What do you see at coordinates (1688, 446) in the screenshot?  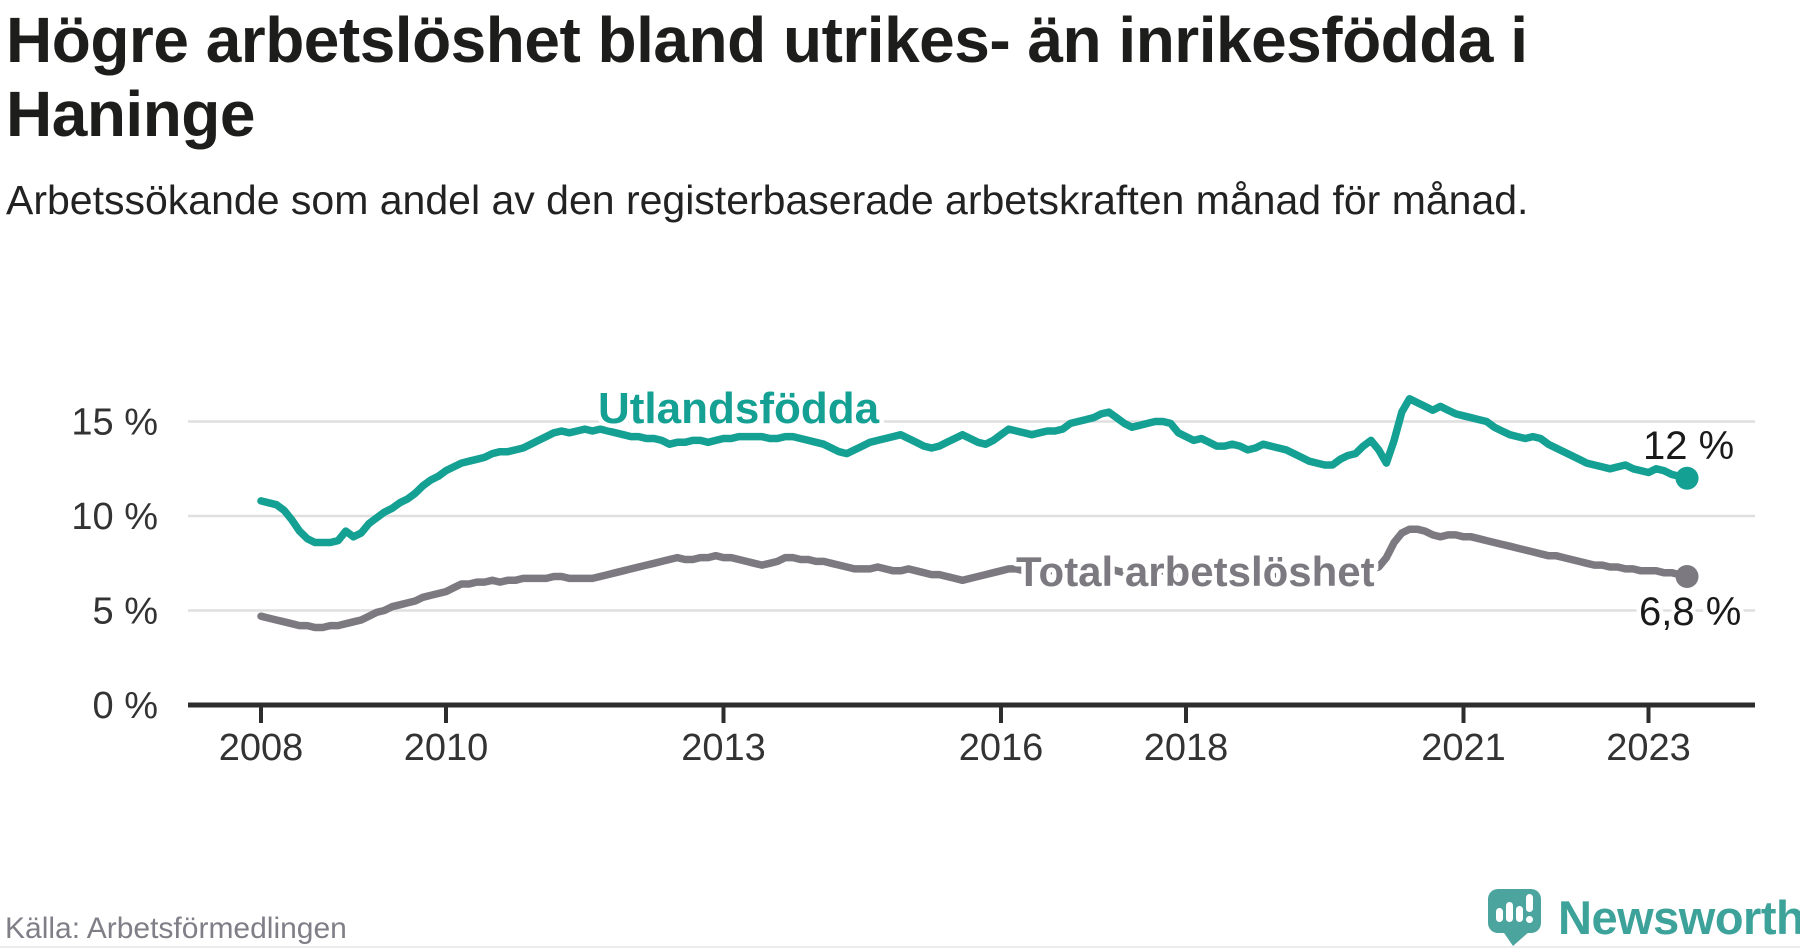 I see `end-value-label-utlandsfodda: 12 %` at bounding box center [1688, 446].